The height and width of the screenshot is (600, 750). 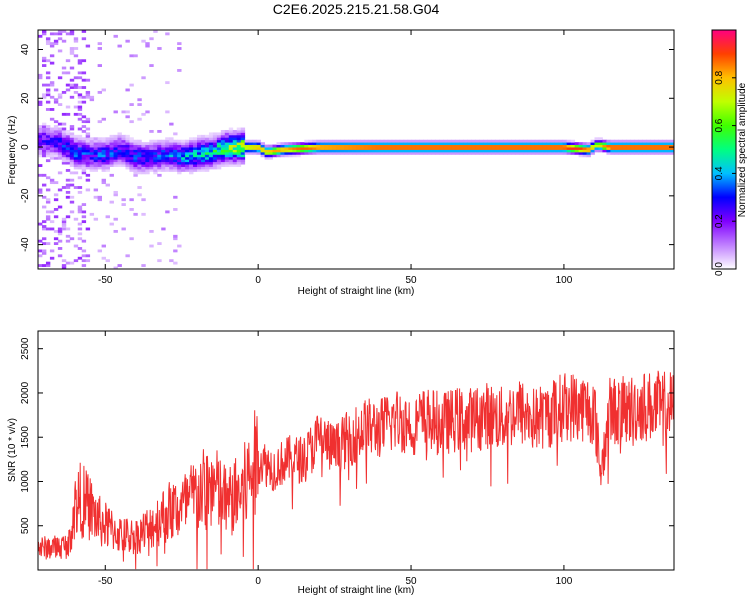 I want to click on x-tick-label: -50, so click(x=105, y=280).